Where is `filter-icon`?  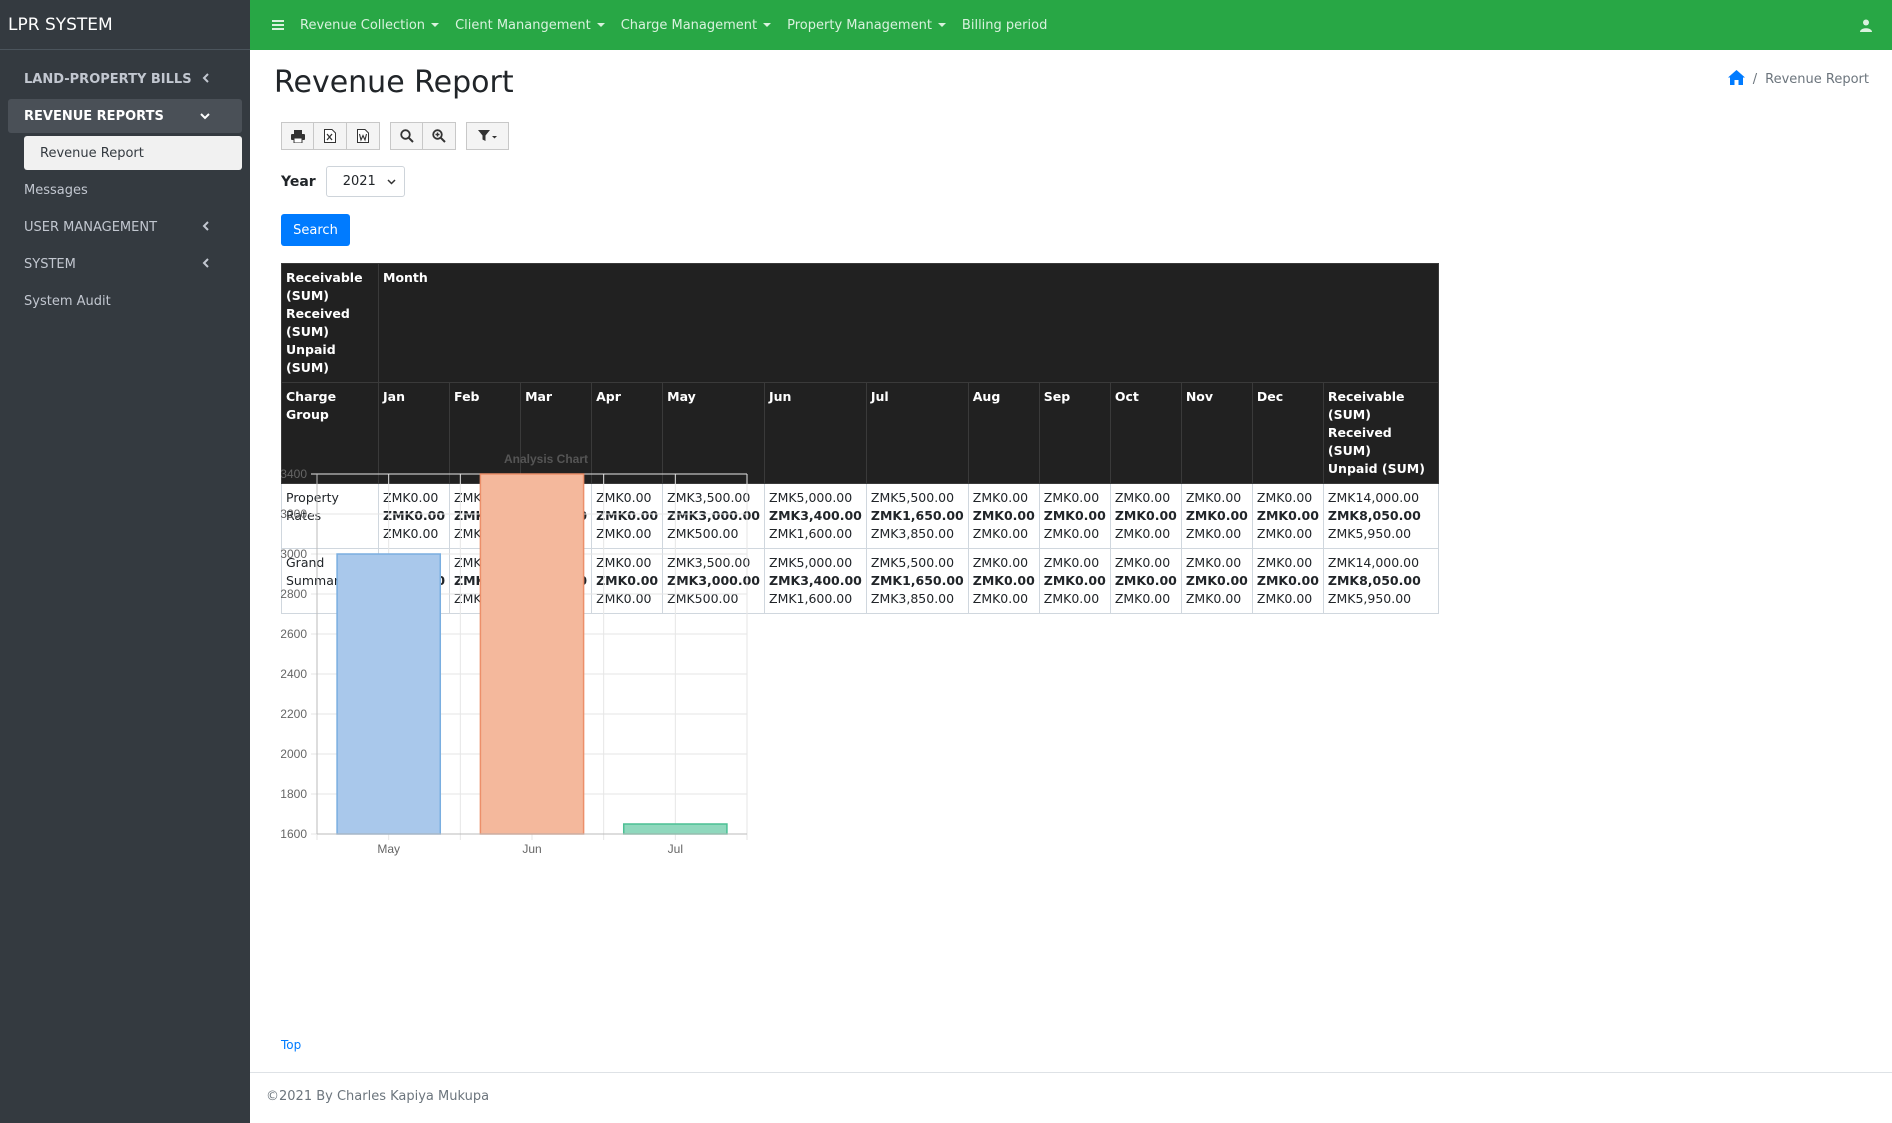
filter-icon is located at coordinates (487, 135).